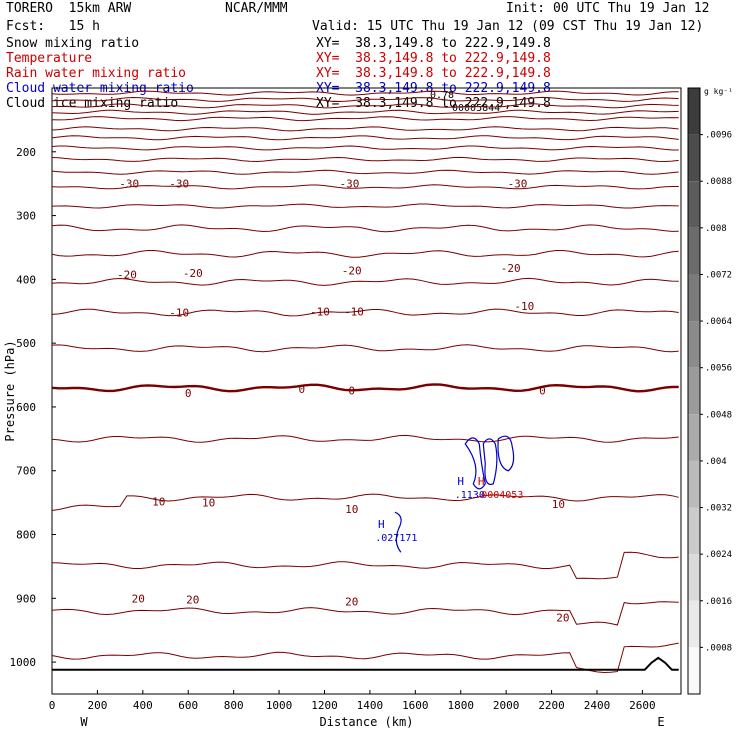  I want to click on y-tick-label: 500, so click(26, 343).